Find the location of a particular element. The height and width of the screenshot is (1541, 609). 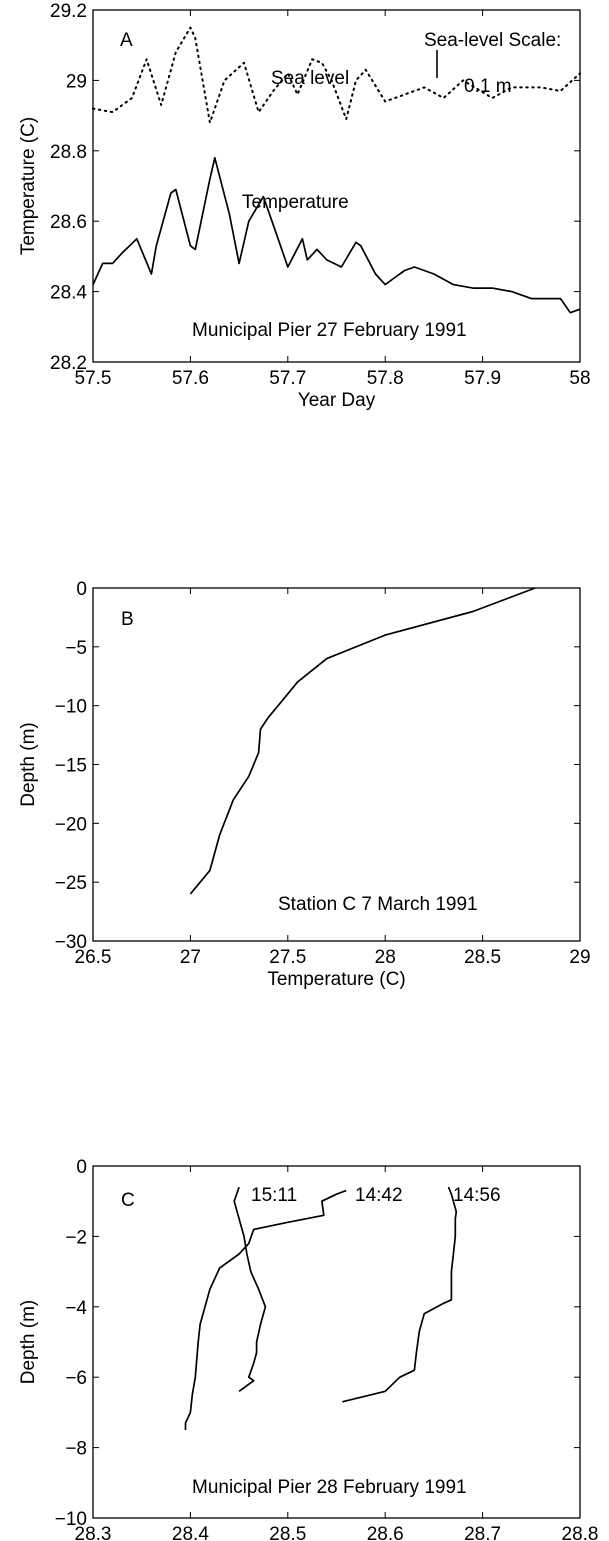

x-tick-label: 58 is located at coordinates (579, 378).